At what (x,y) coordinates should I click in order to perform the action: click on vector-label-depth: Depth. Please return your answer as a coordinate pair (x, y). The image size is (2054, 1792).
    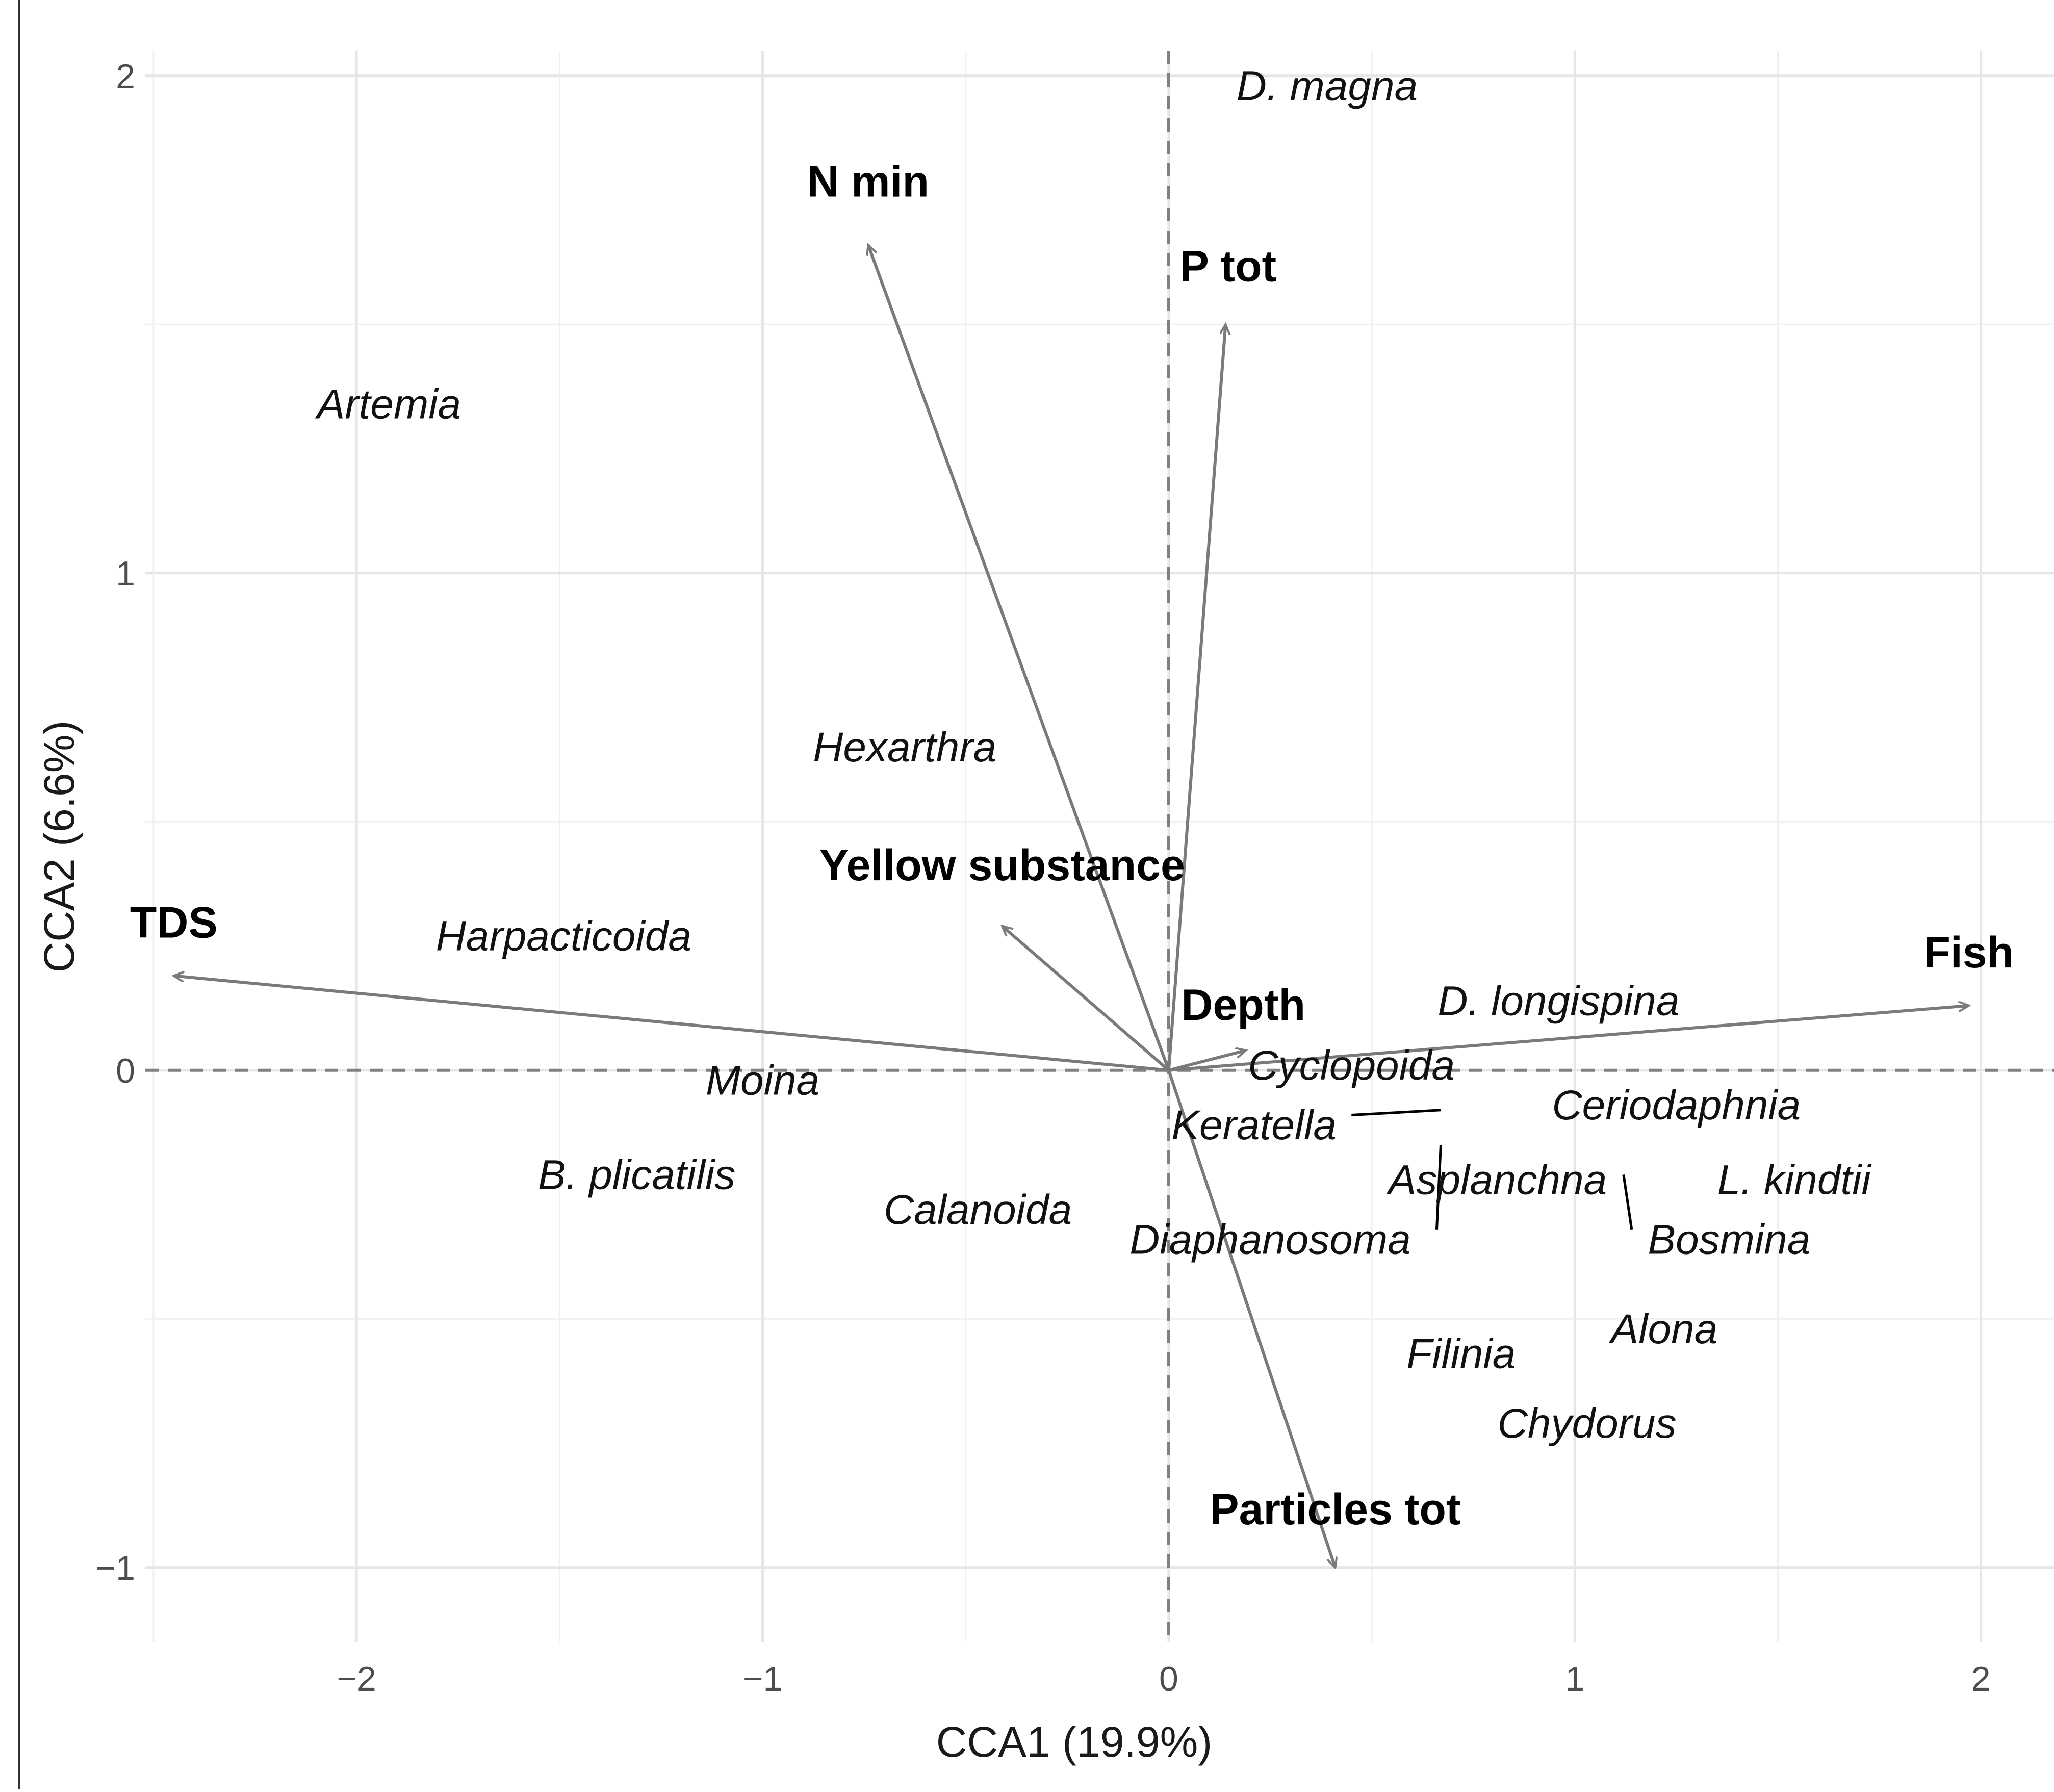
    Looking at the image, I should click on (1243, 1005).